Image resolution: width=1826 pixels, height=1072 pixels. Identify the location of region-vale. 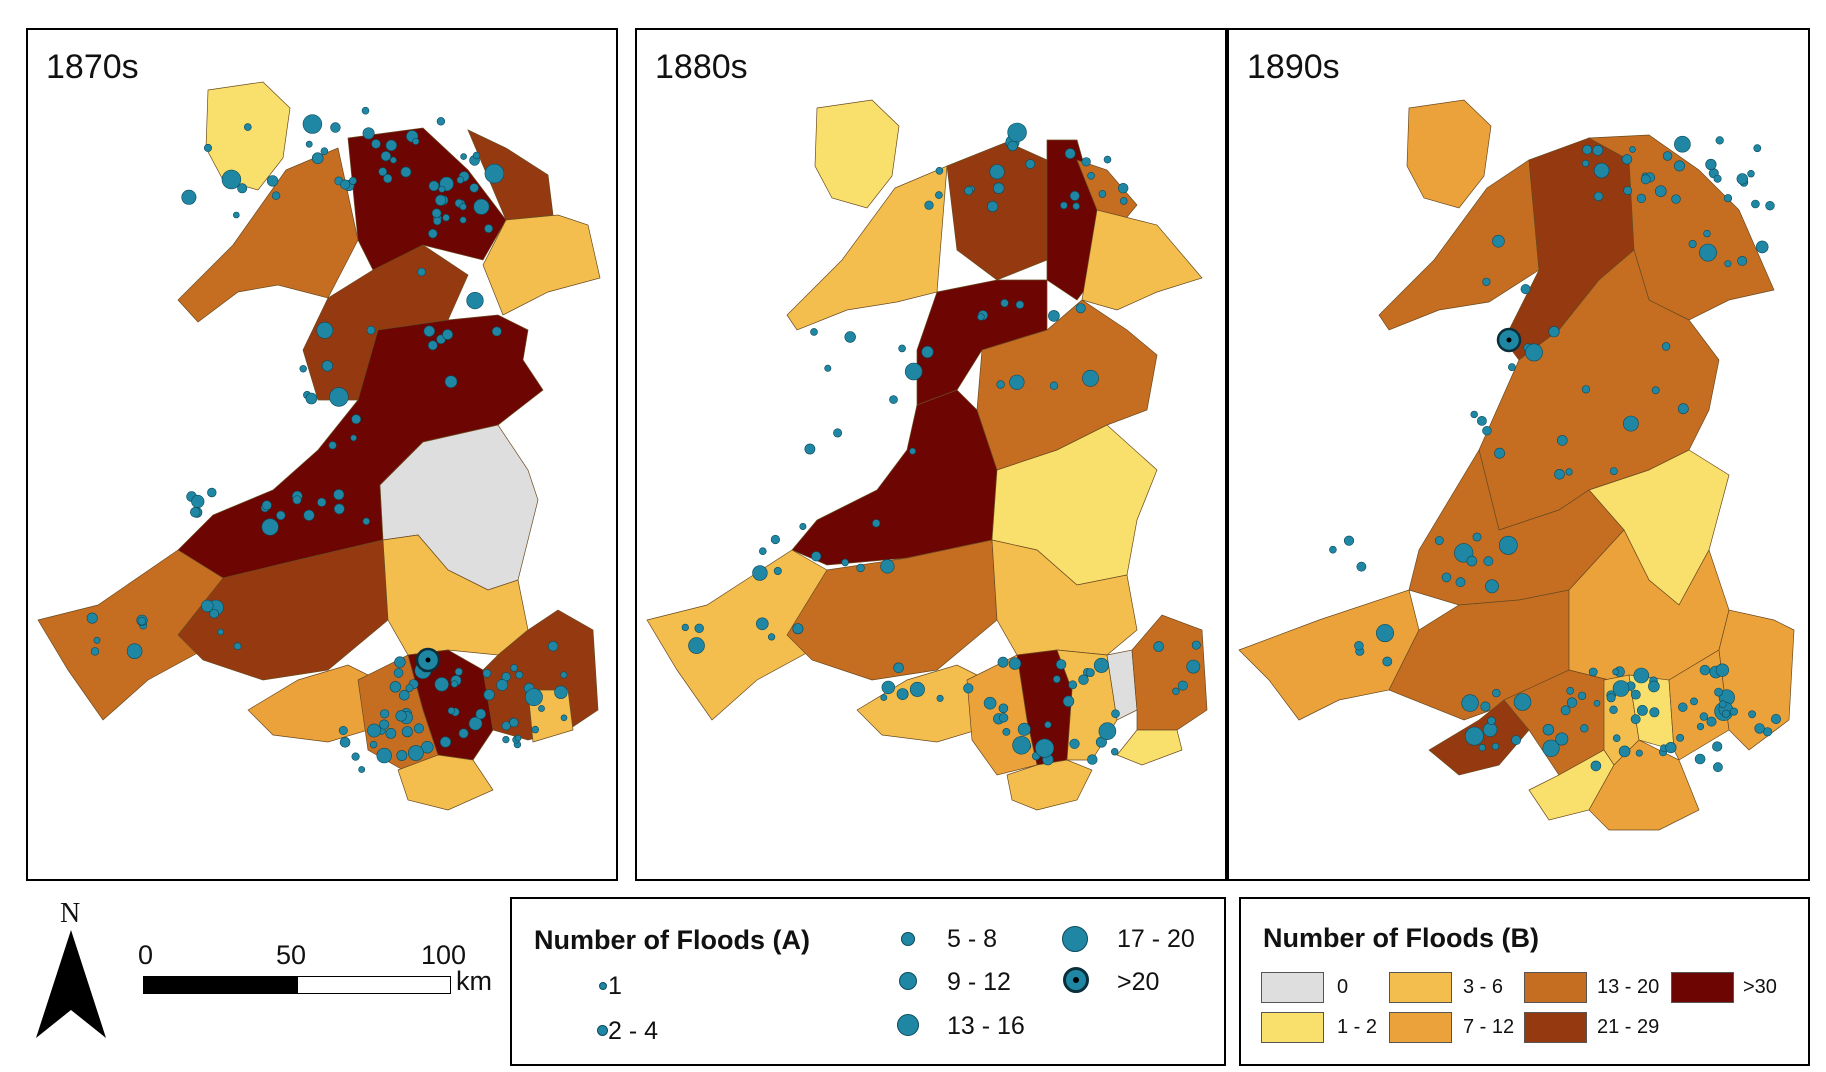
(1049, 785).